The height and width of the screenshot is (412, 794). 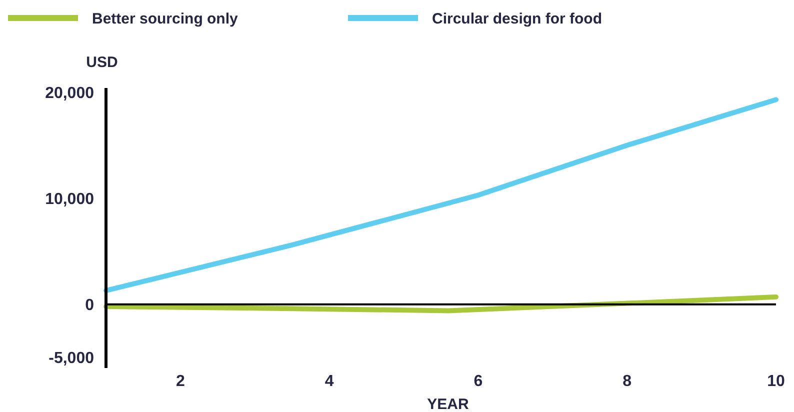 I want to click on x-tick-label: 8, so click(x=627, y=381).